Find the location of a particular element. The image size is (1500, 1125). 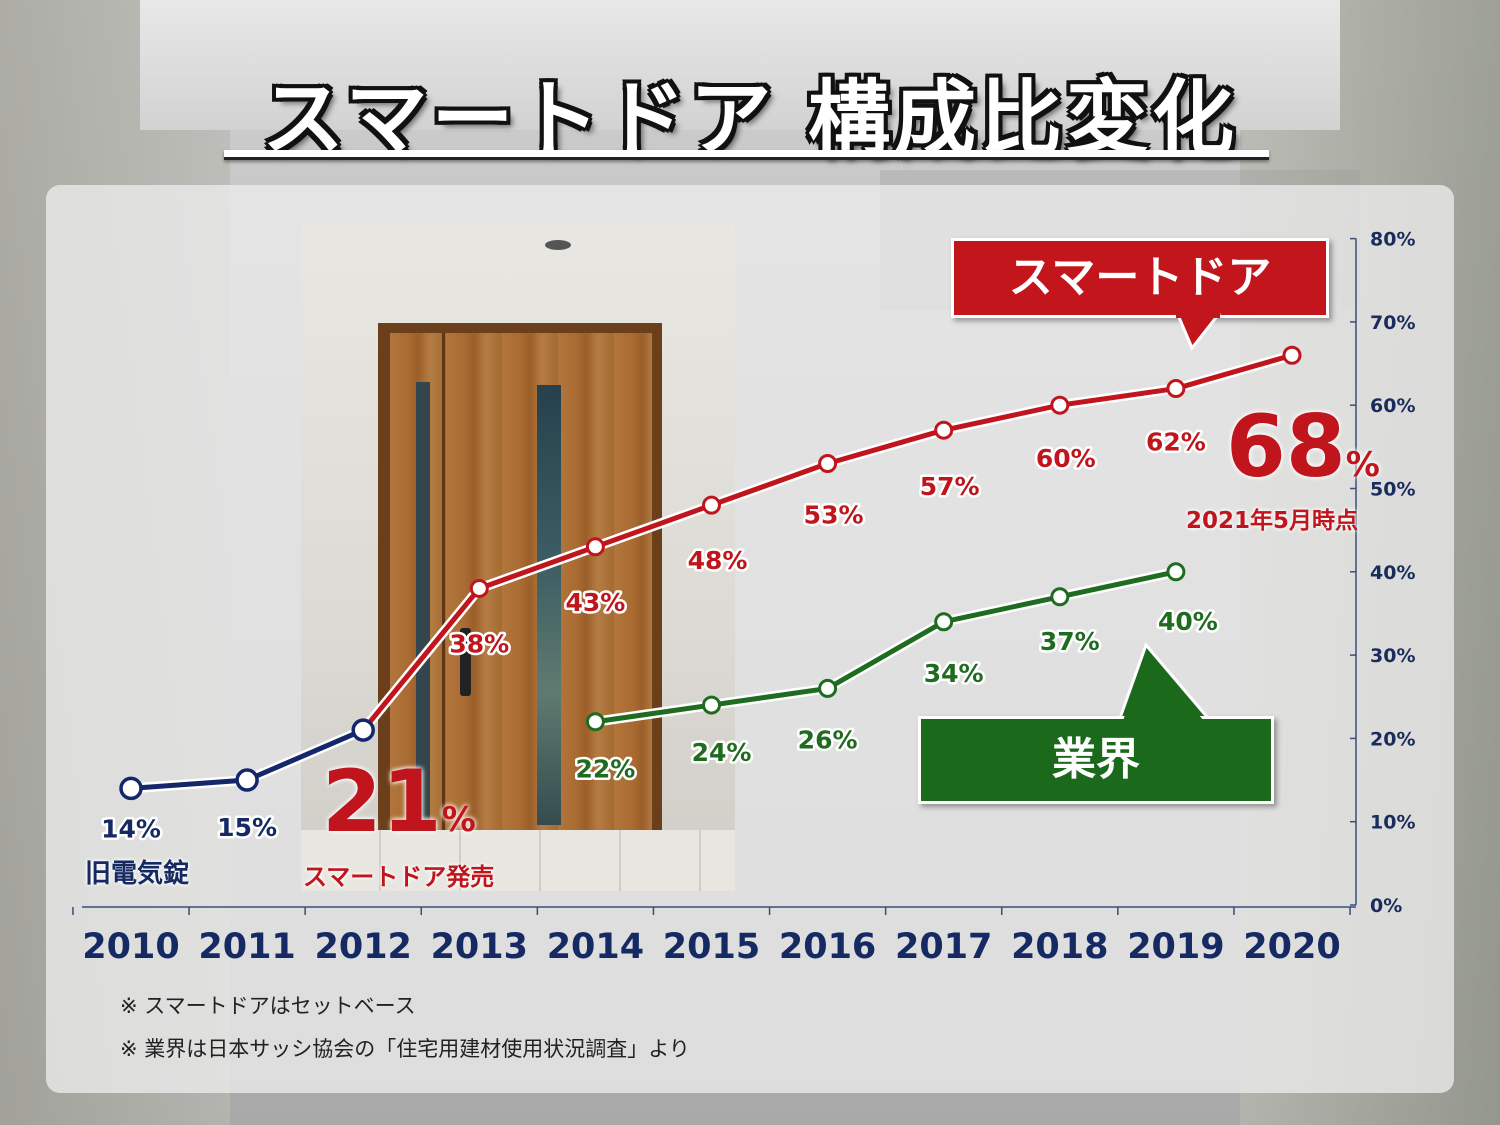

latest-label: 2021年5月時点 is located at coordinates (1272, 521).